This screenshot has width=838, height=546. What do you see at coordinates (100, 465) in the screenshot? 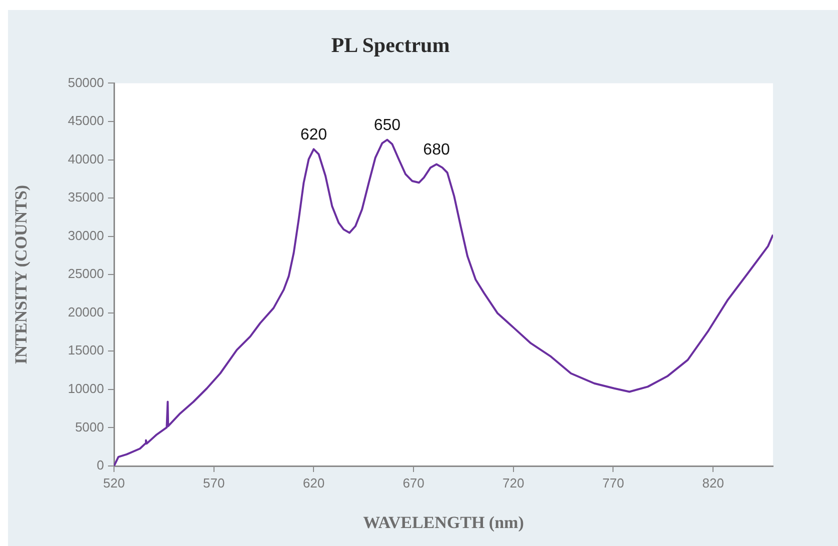
I see `y-tick-label: 0` at bounding box center [100, 465].